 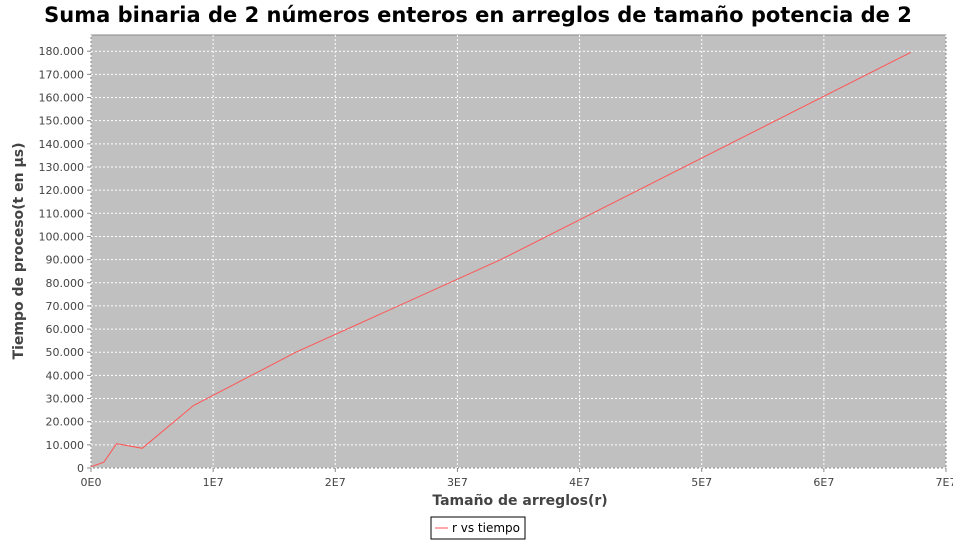 What do you see at coordinates (62, 236) in the screenshot?
I see `y-tick-label: 100.000` at bounding box center [62, 236].